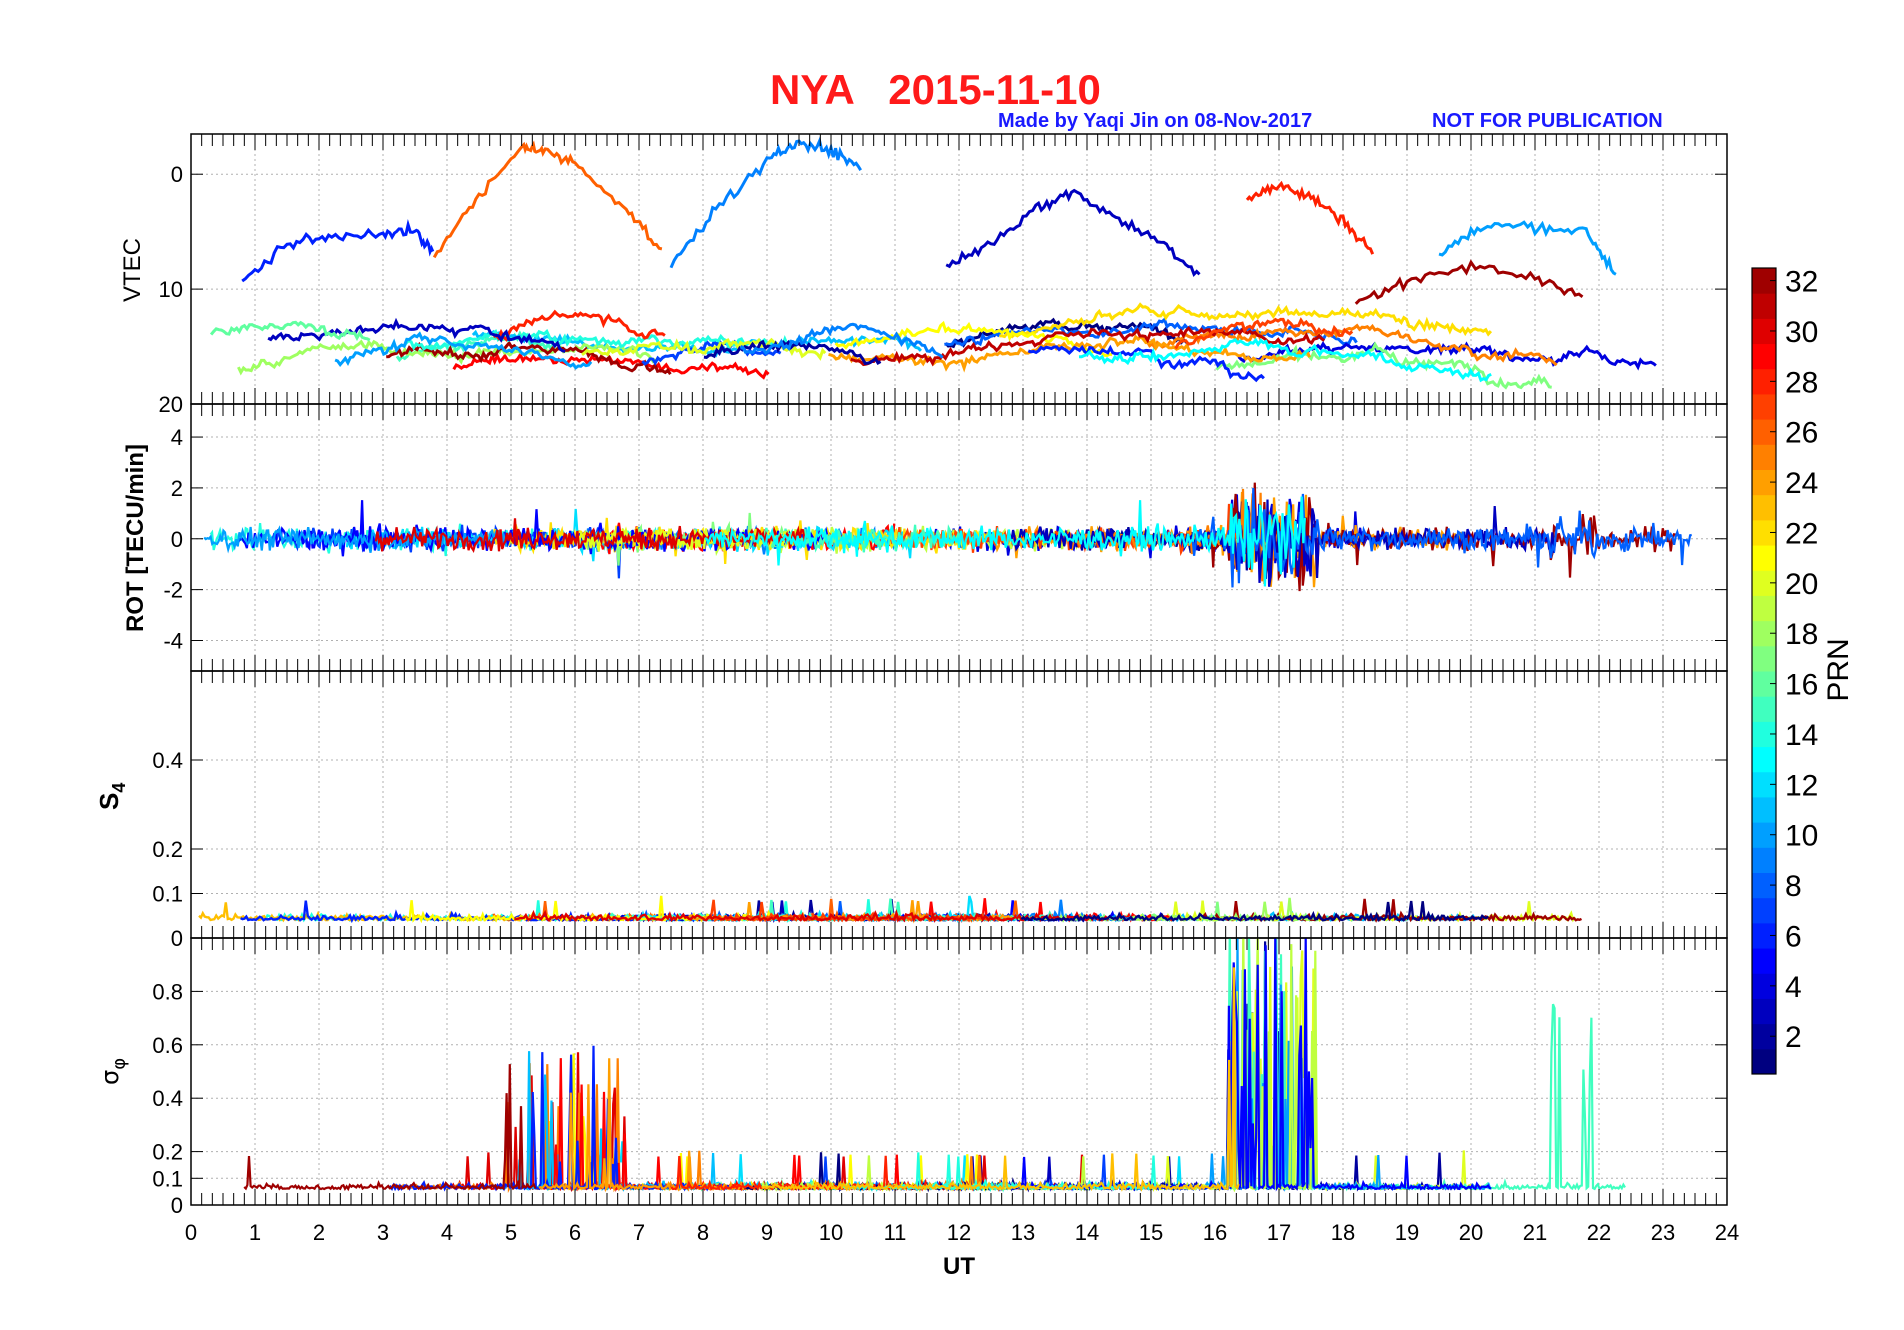 This screenshot has height=1330, width=1904. What do you see at coordinates (1535, 1232) in the screenshot?
I see `xtick-label: 21` at bounding box center [1535, 1232].